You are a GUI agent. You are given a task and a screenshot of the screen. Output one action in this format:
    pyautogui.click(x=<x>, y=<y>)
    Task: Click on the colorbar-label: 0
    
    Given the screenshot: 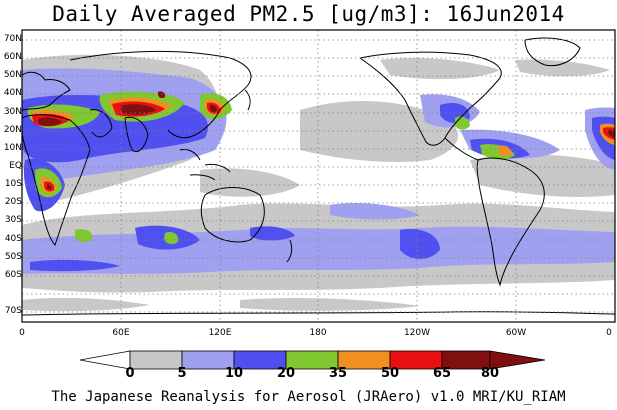 What is the action you would take?
    pyautogui.click(x=130, y=373)
    